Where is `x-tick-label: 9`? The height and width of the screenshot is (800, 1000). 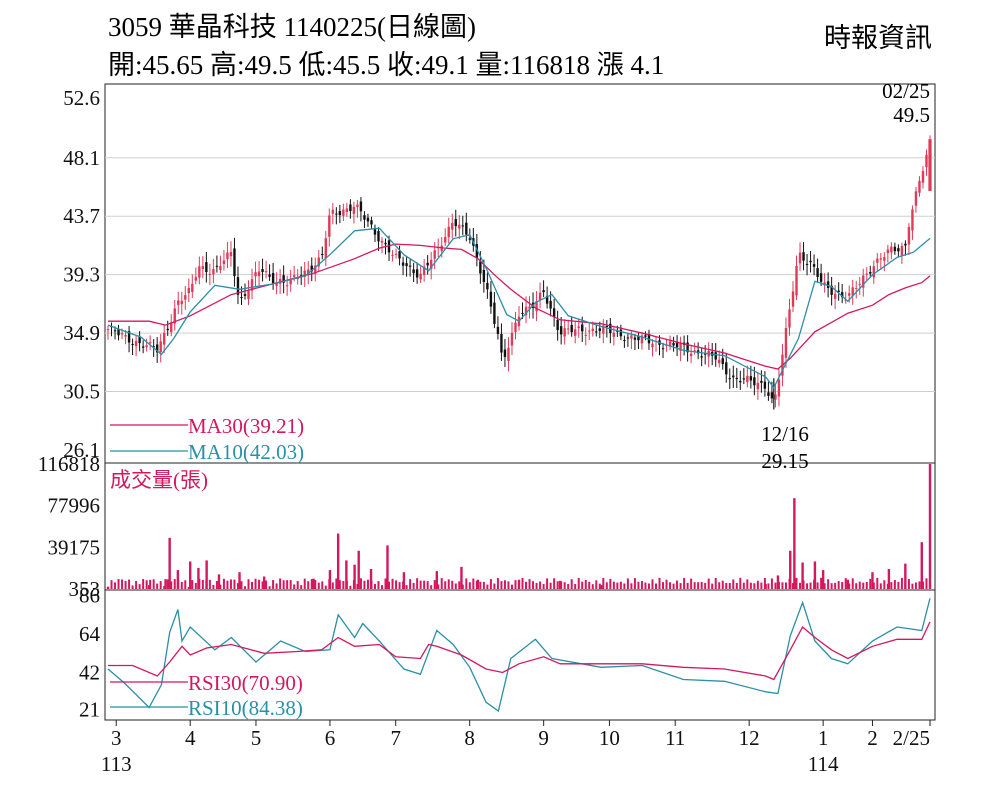
x-tick-label: 9 is located at coordinates (543, 738).